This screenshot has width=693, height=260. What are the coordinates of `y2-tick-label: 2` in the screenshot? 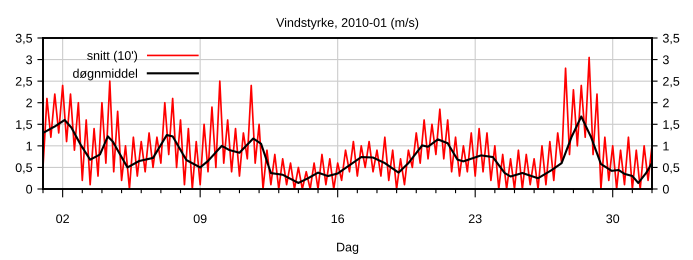 It's located at (666, 103).